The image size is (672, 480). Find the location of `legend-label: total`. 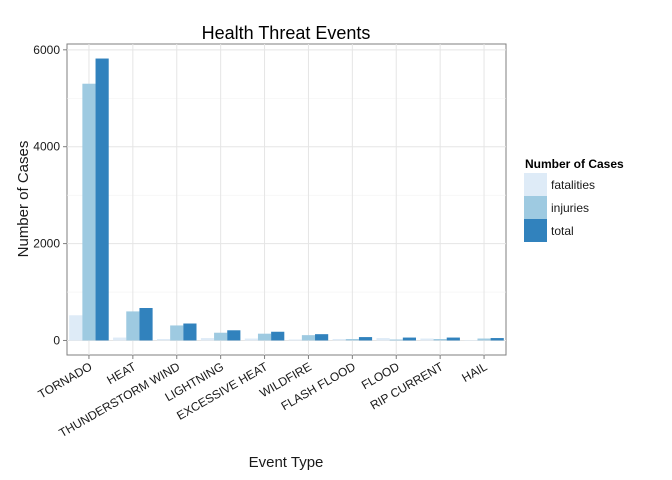

legend-label: total is located at coordinates (562, 231).